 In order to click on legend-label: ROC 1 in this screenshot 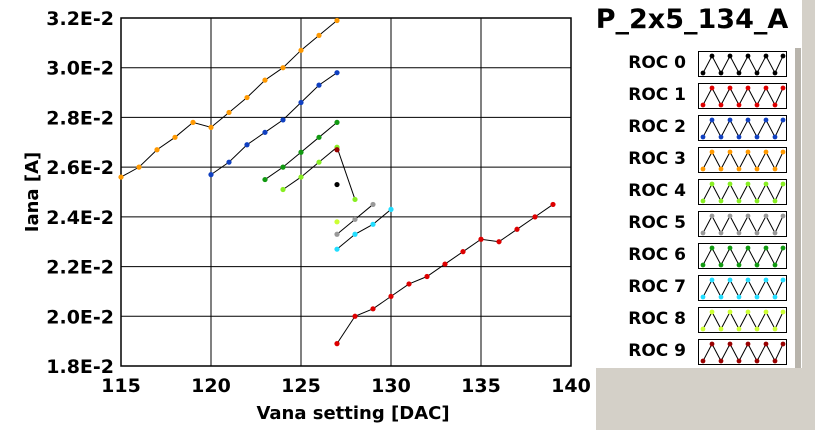, I will do `click(657, 95)`.